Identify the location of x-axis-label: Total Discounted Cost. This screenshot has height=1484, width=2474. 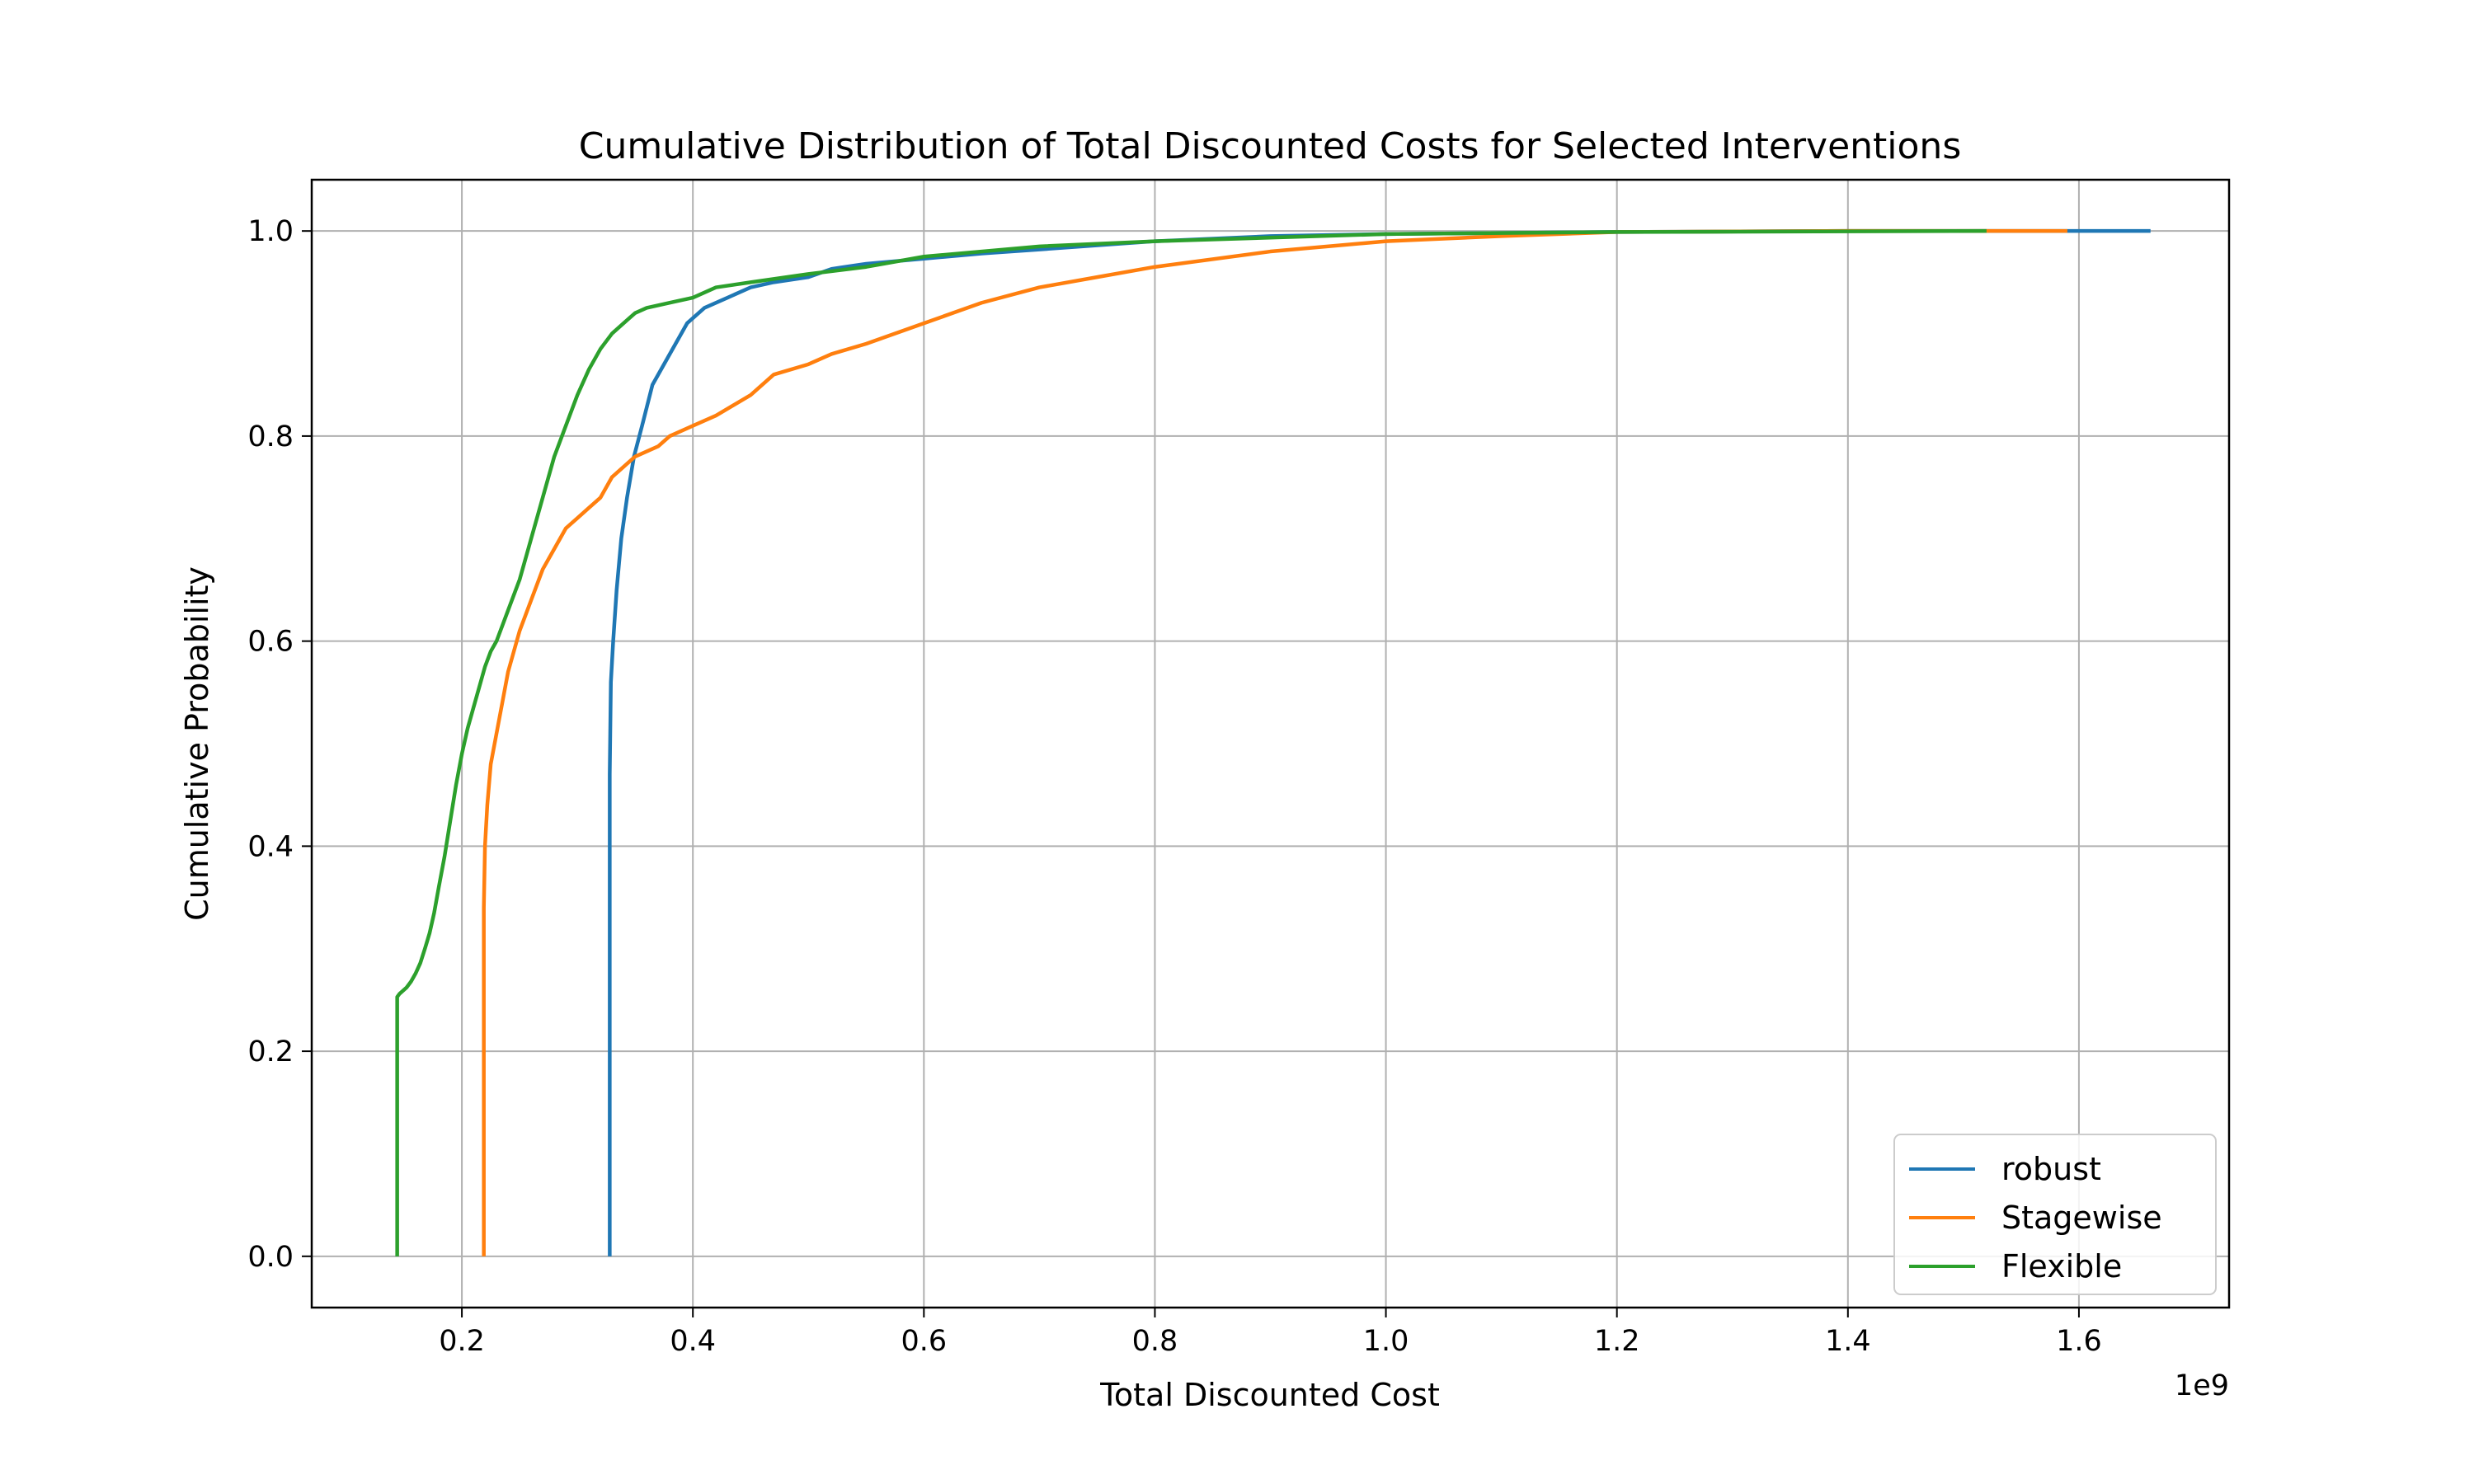
(1269, 1395).